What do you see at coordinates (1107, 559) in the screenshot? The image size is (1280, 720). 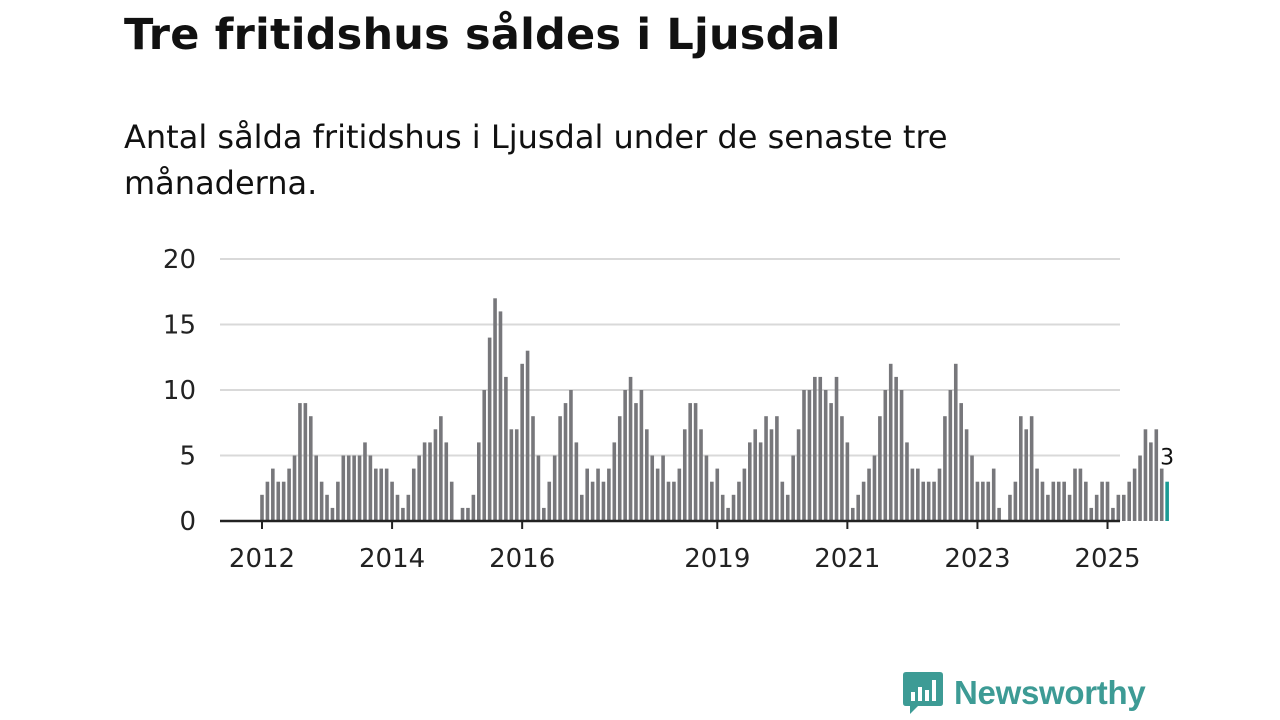 I see `x-tick-label: 2025` at bounding box center [1107, 559].